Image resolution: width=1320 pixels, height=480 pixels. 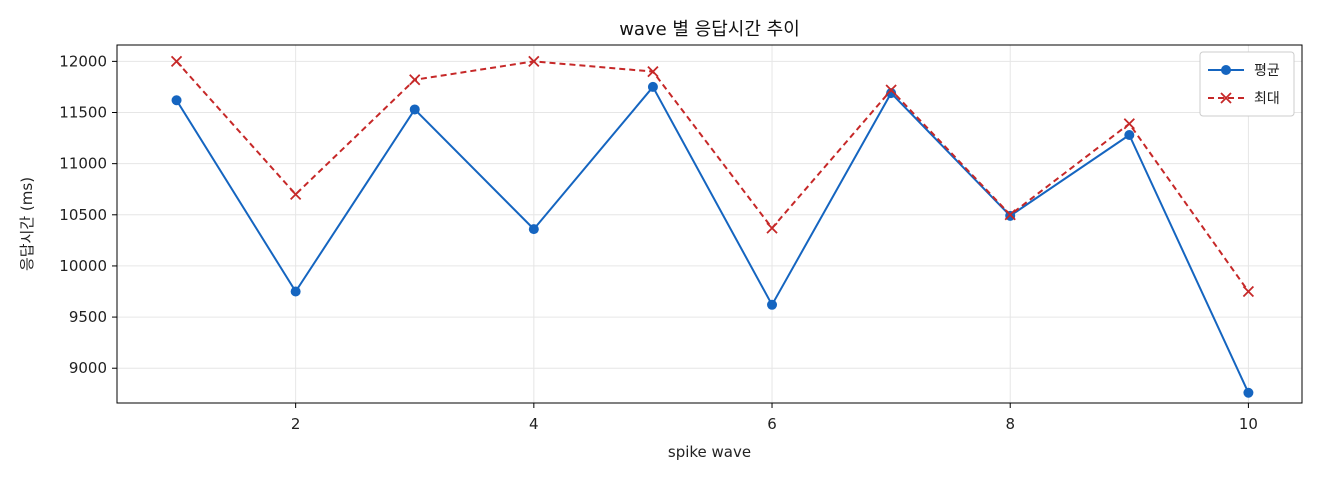 I want to click on y-axis-title: 응답시간 (ms), so click(x=27, y=224).